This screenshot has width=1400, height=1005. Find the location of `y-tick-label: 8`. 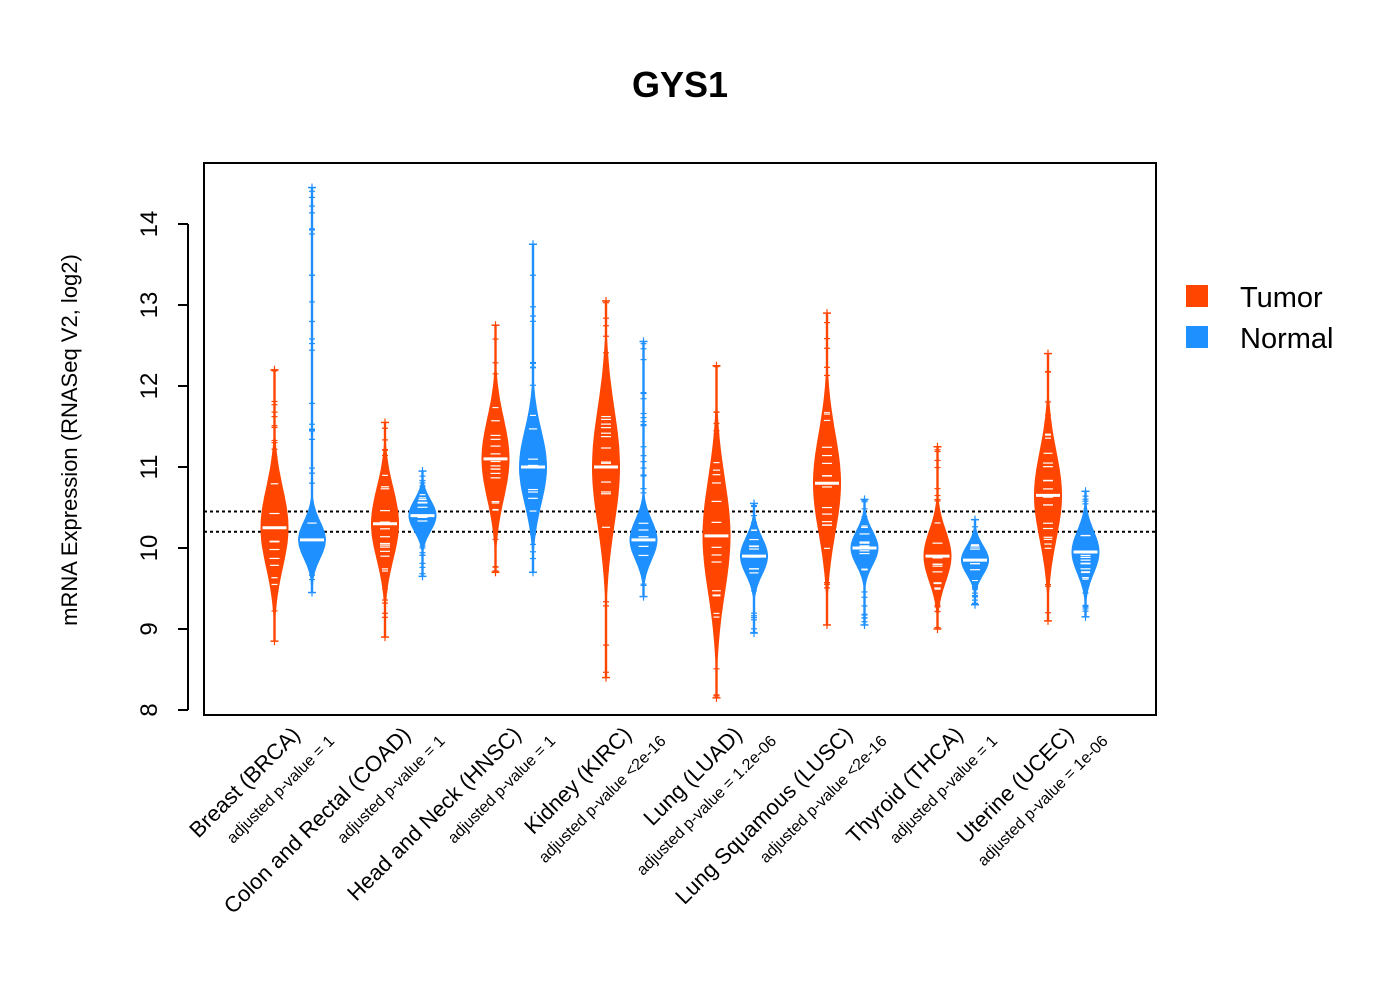

y-tick-label: 8 is located at coordinates (149, 709).